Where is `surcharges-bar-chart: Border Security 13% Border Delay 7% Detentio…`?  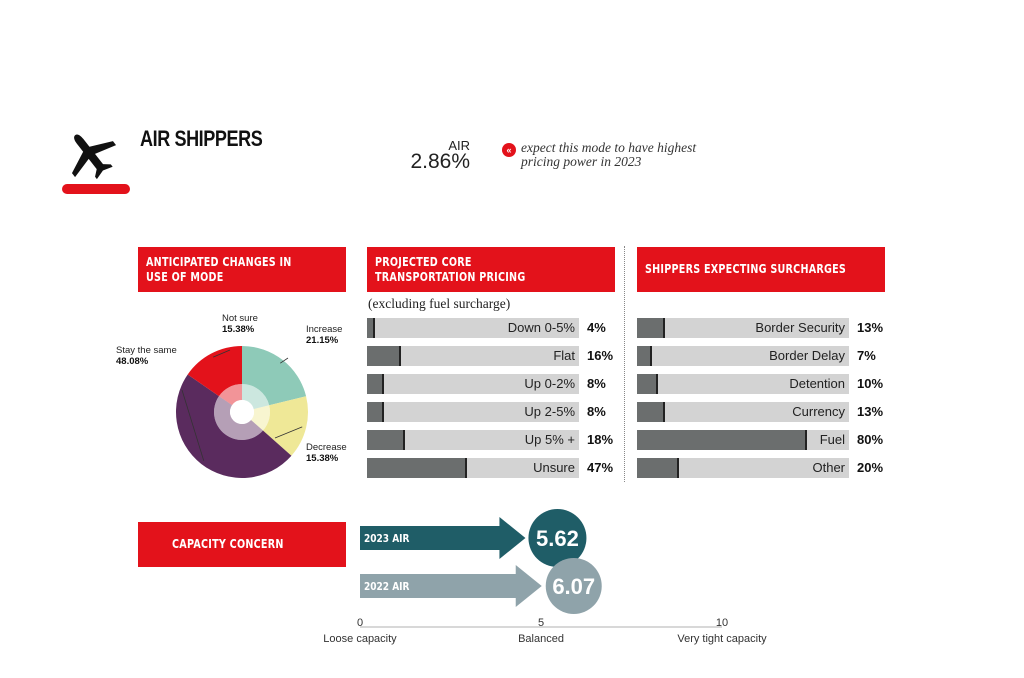
surcharges-bar-chart: Border Security 13% Border Delay 7% Detentio… is located at coordinates (763, 400).